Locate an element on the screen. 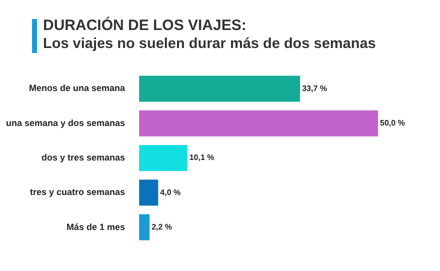  data-label: 50,0 % is located at coordinates (392, 123).